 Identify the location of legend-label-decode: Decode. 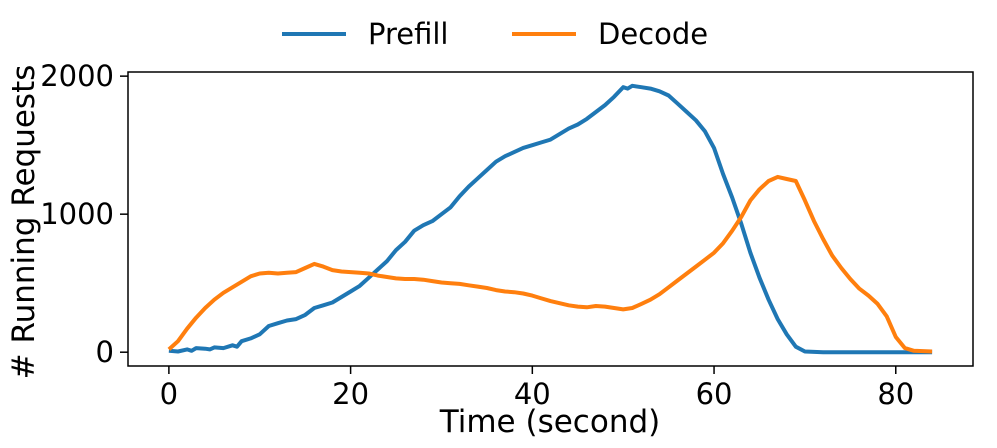
(653, 34).